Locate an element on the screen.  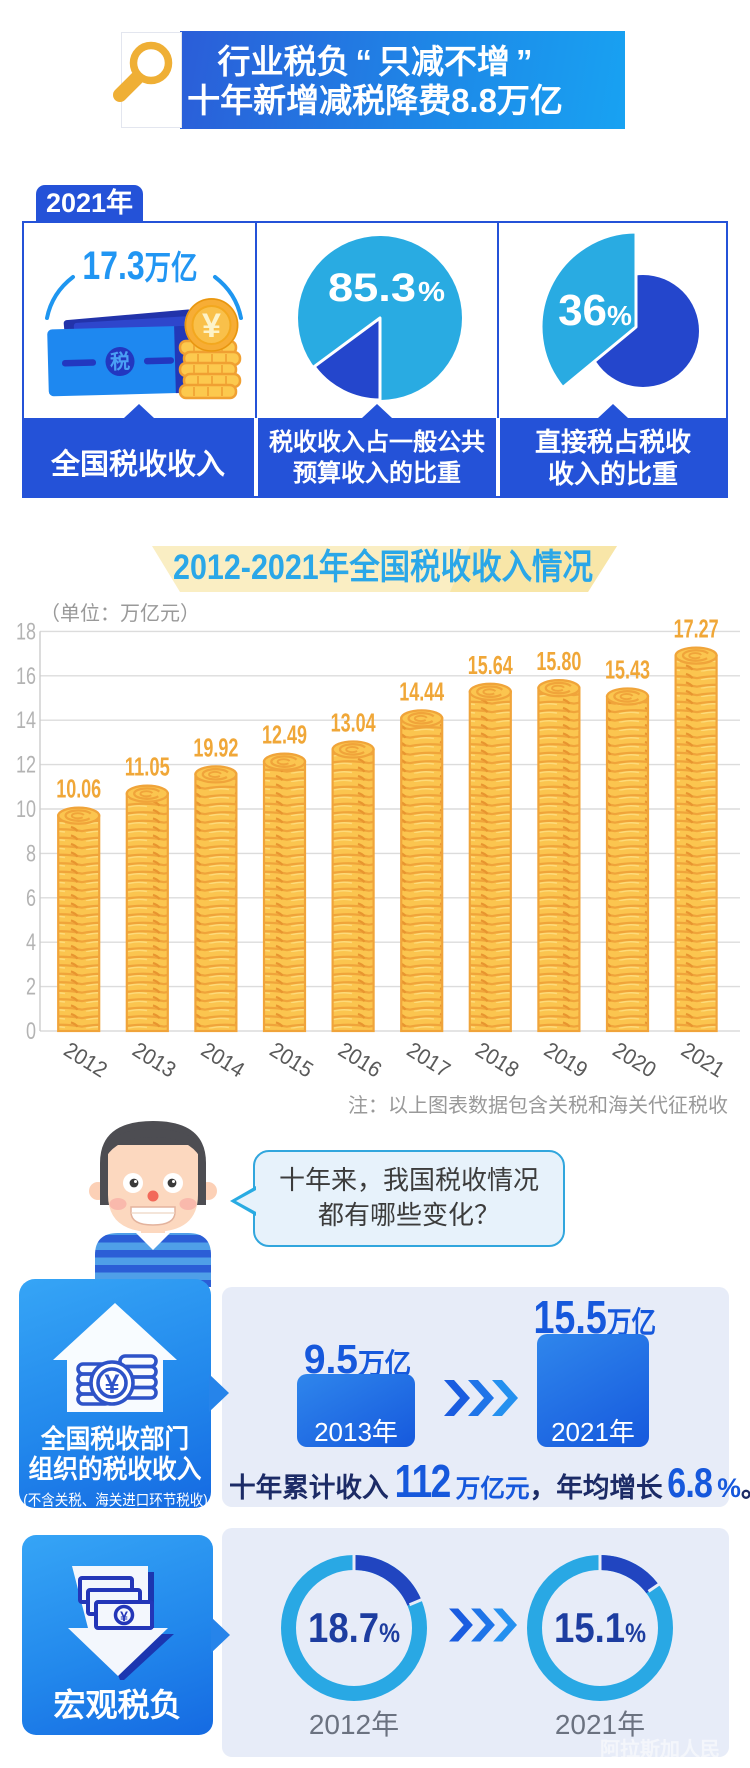
svg-text: 10.06 is located at coordinates (78, 789).